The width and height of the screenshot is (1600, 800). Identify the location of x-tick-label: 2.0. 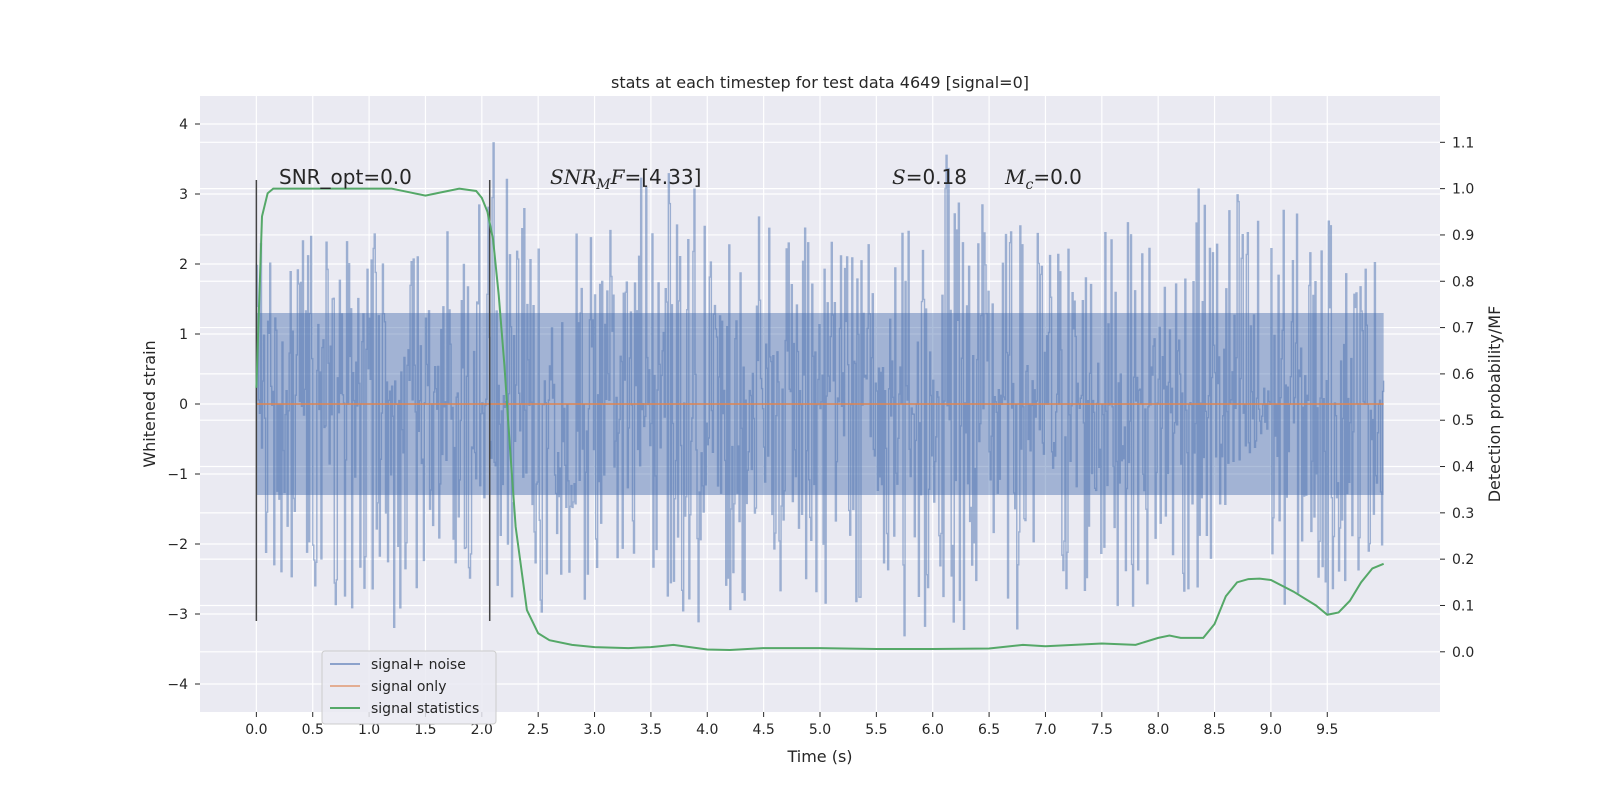
(482, 730).